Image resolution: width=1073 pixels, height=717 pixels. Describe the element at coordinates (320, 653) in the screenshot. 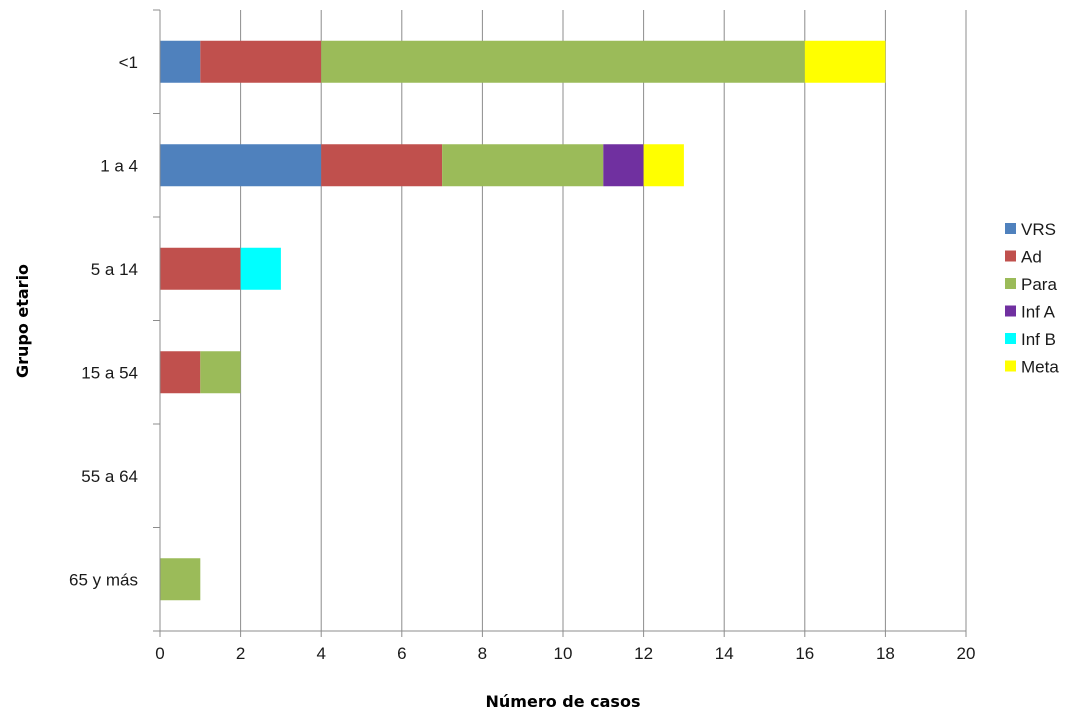

I see `x-tick-label-2: 4` at that location.